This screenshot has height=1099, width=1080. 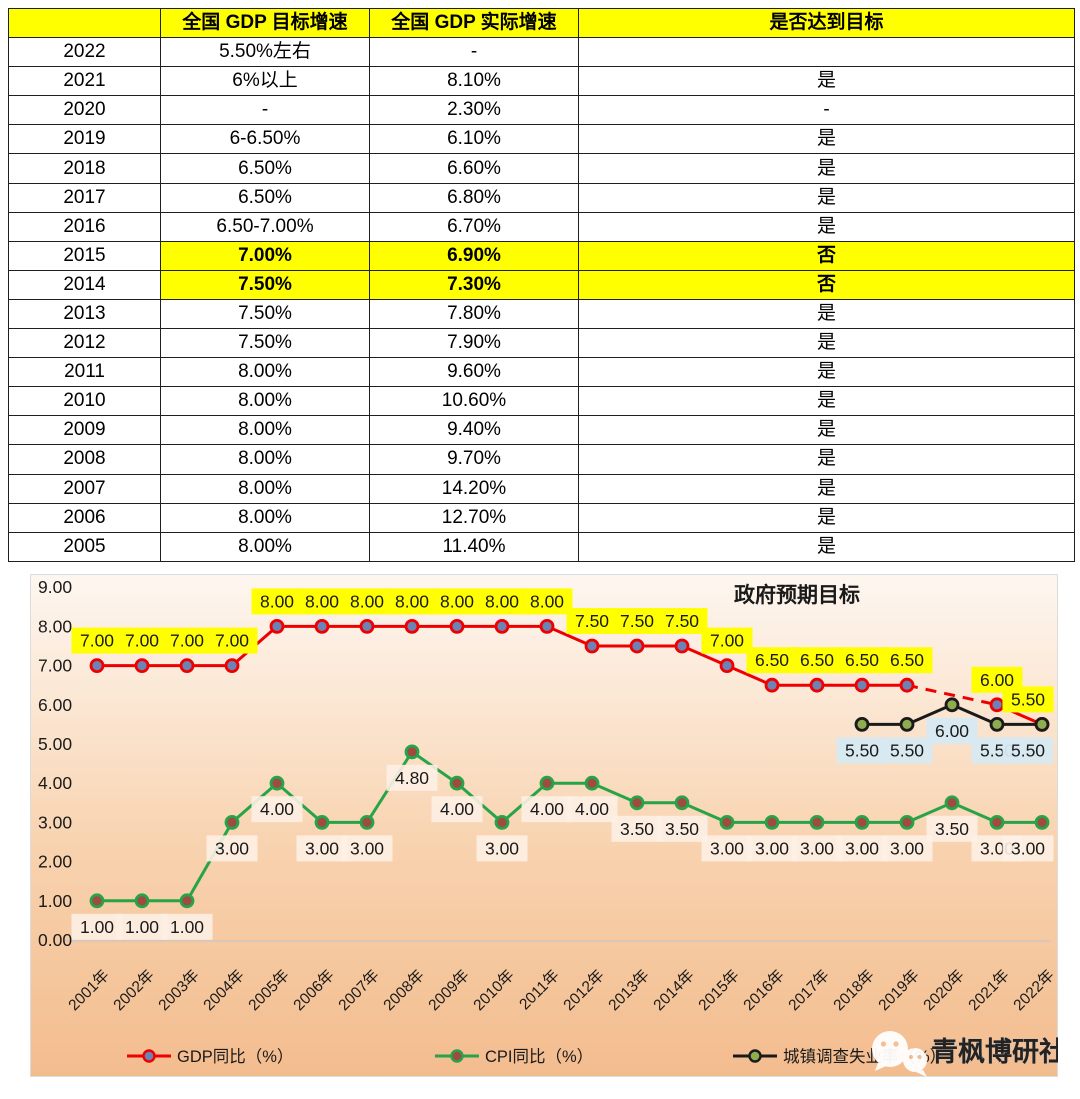 I want to click on table-row: 2020-2.30% -, so click(x=541, y=110).